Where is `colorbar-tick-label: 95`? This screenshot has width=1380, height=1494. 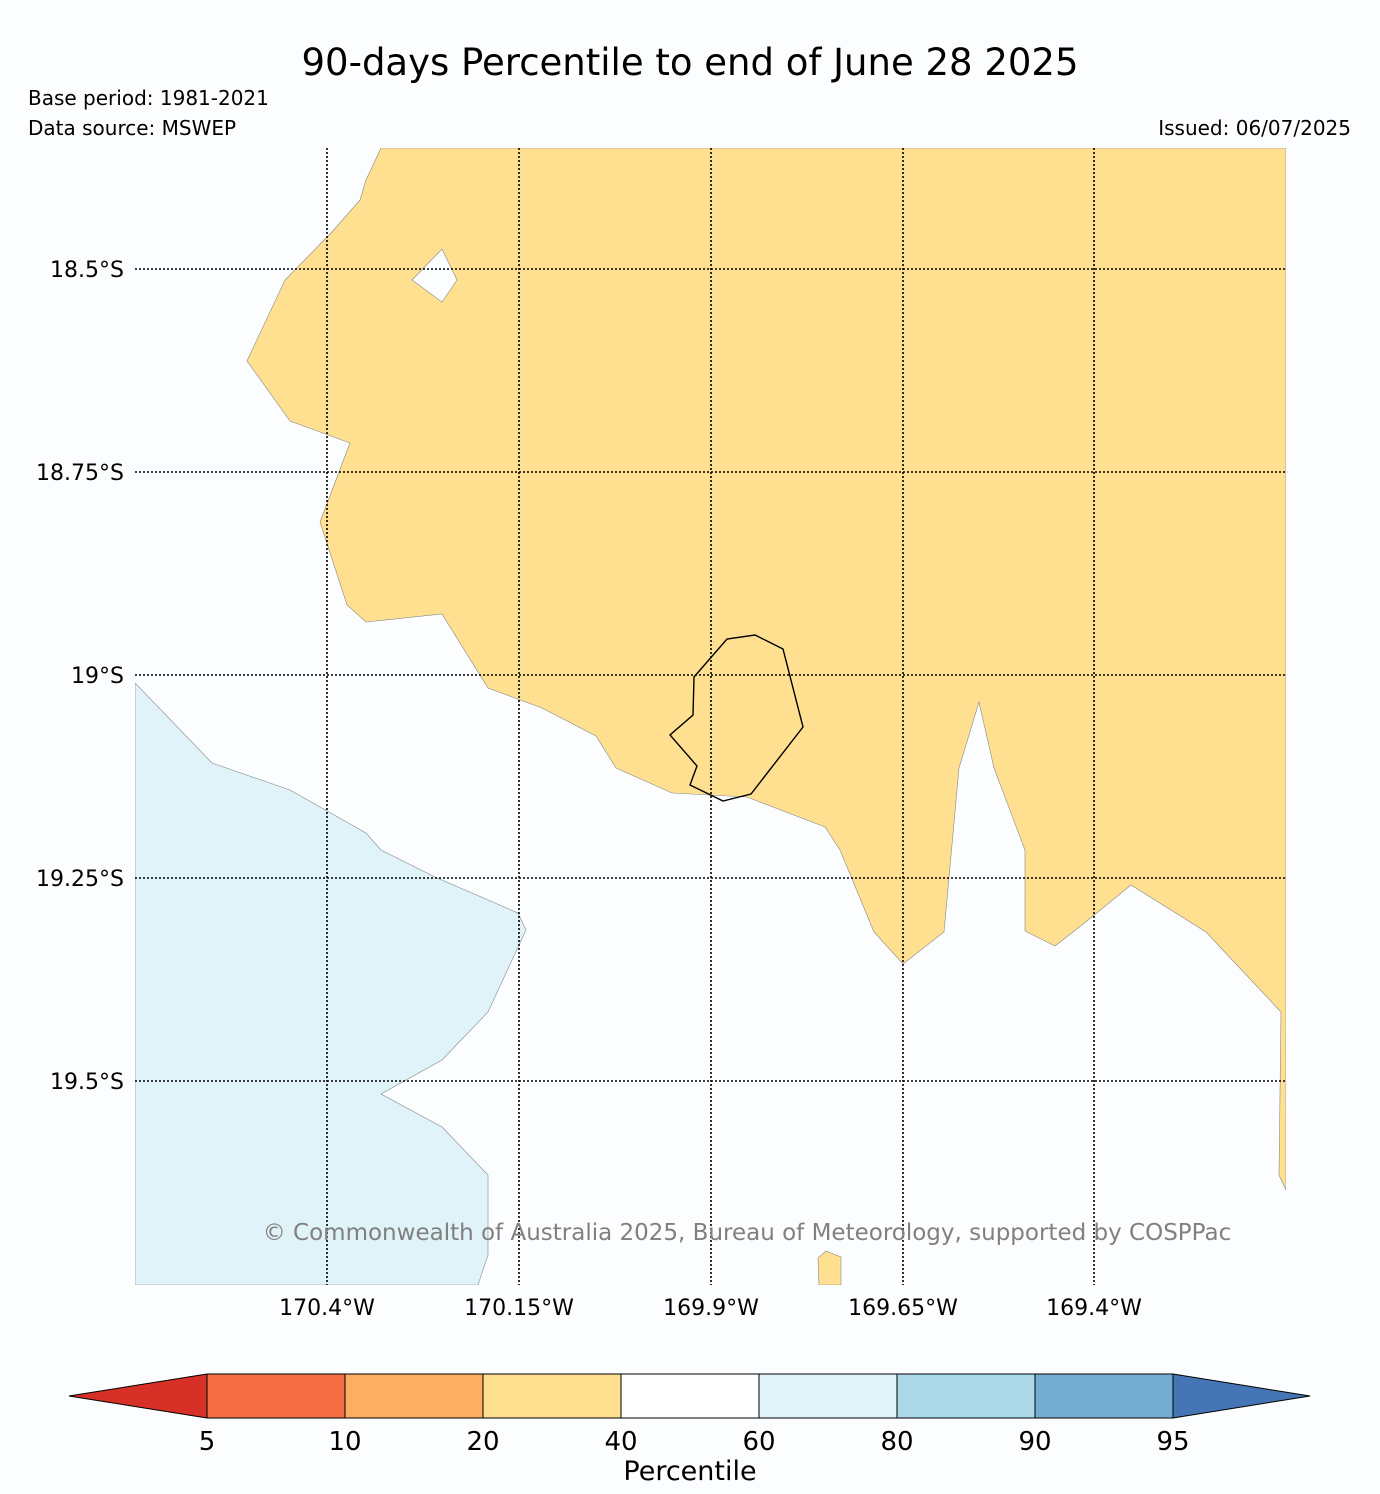
colorbar-tick-label: 95 is located at coordinates (1172, 1442).